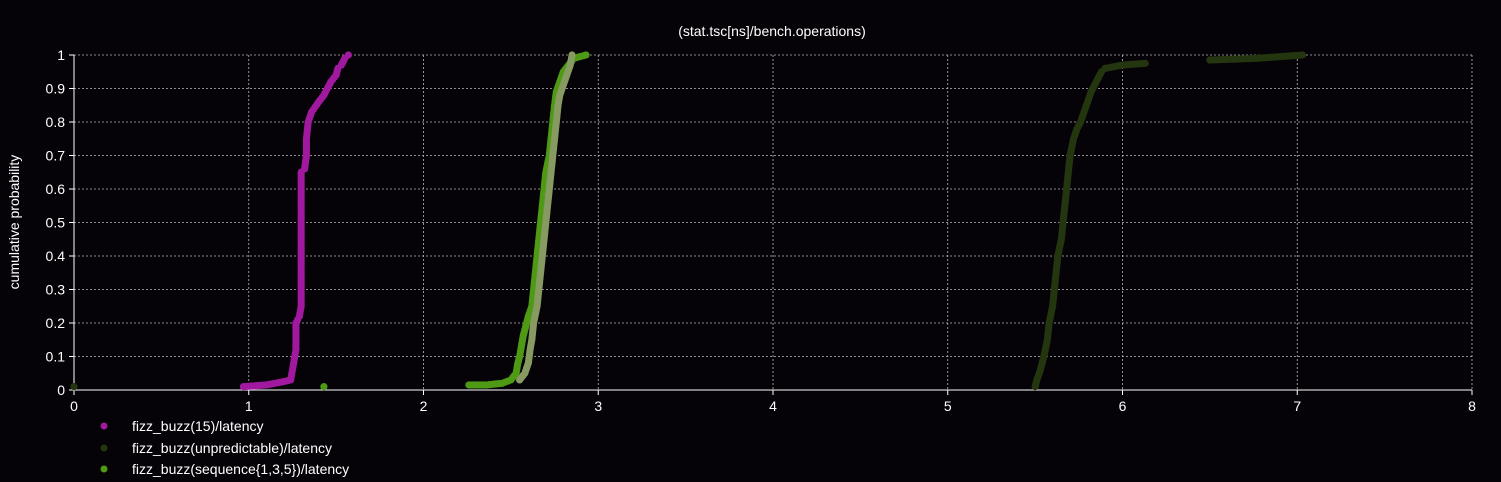 This screenshot has width=1501, height=482. What do you see at coordinates (232, 448) in the screenshot?
I see `legend-label: fizz_buzz(unpredictable)/latency` at bounding box center [232, 448].